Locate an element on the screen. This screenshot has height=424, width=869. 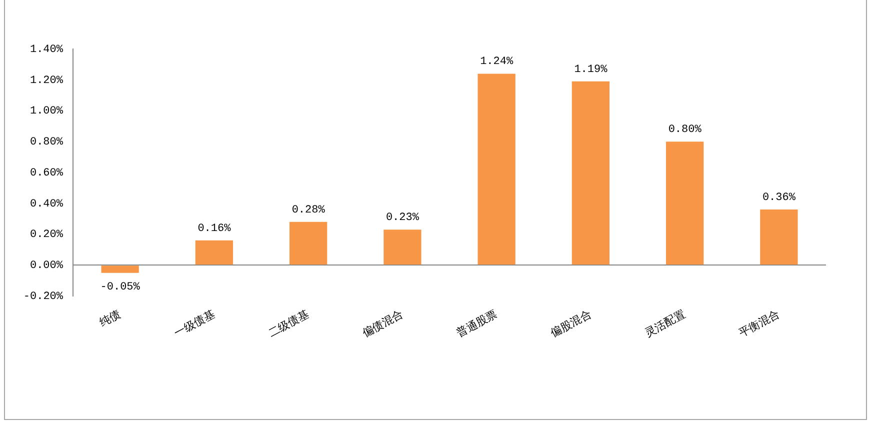
y-tick-label: 1.20% is located at coordinates (47, 80).